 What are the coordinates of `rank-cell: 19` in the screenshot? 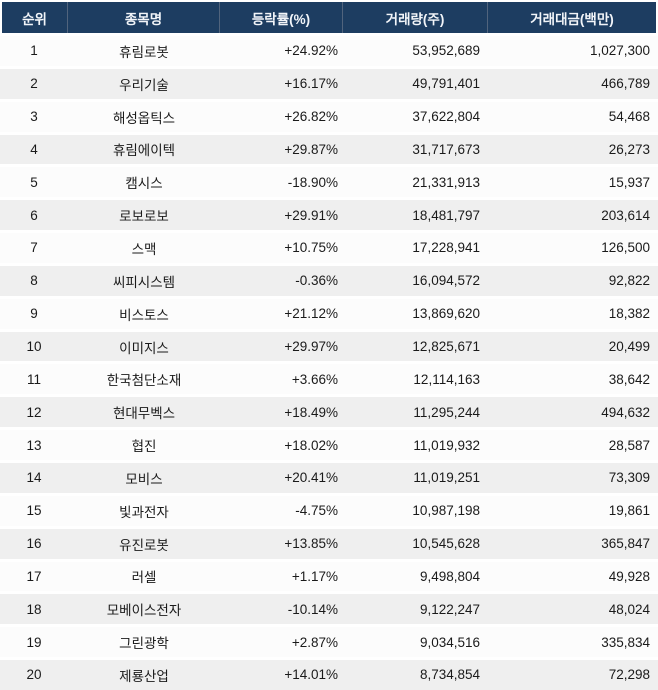 It's located at (34, 642).